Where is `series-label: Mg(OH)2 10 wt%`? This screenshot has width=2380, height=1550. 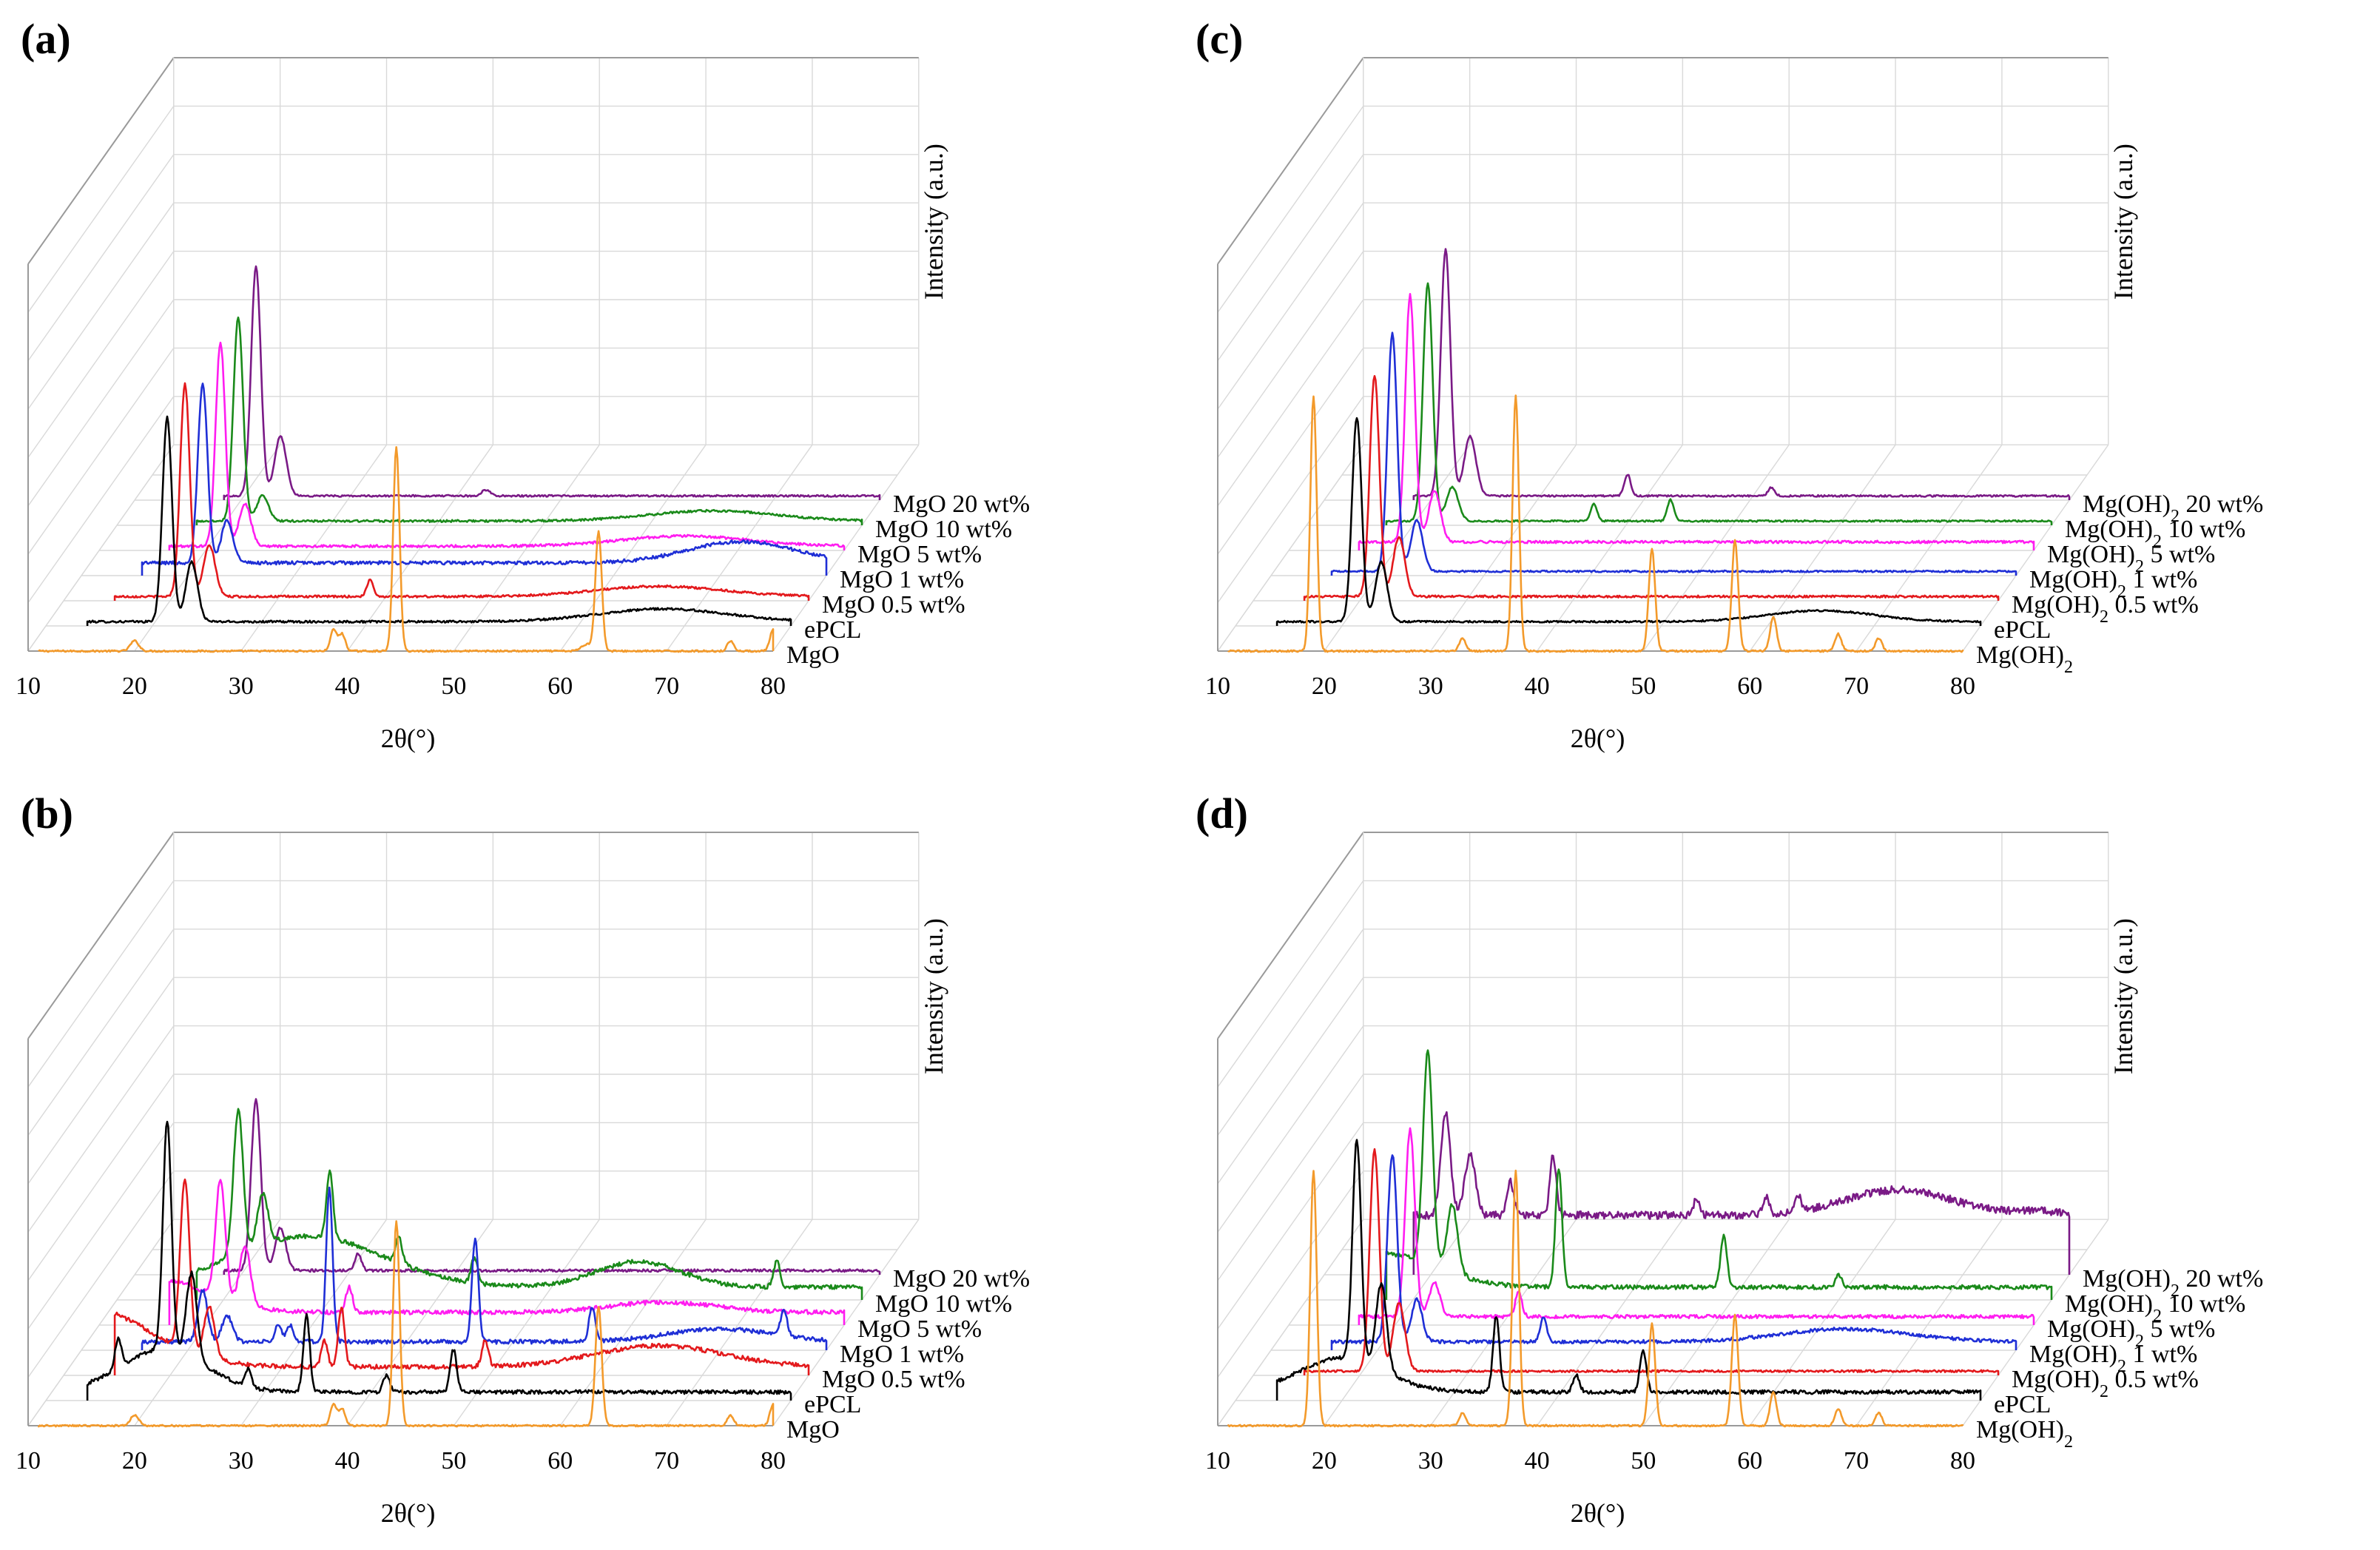
series-label: Mg(OH)2 10 wt% is located at coordinates (2155, 1308).